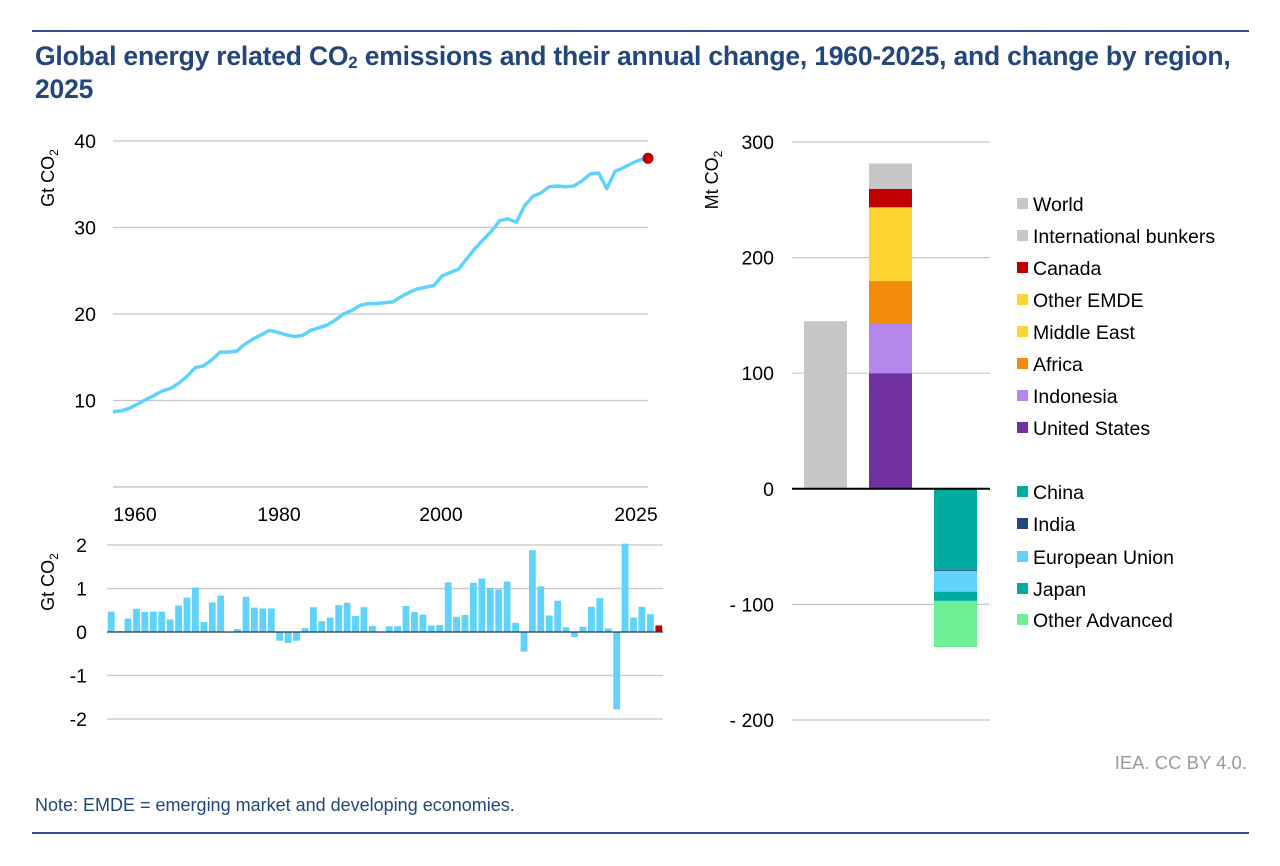  Describe the element at coordinates (608, 630) in the screenshot. I see `bar-2019` at that location.